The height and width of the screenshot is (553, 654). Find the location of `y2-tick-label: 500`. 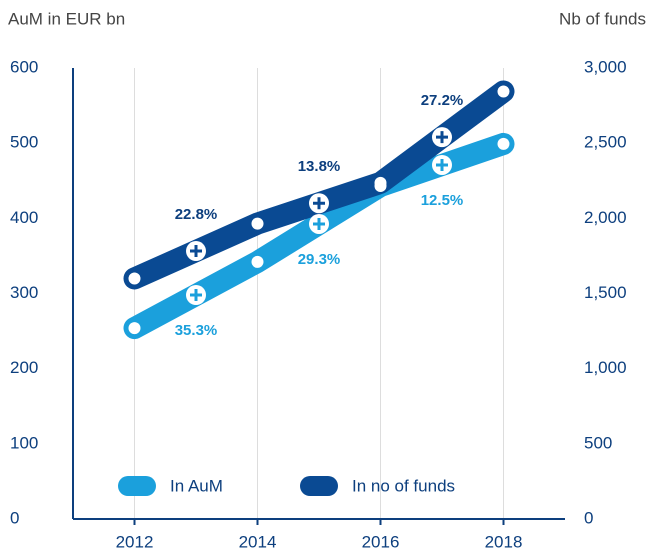

y2-tick-label: 500 is located at coordinates (598, 442).